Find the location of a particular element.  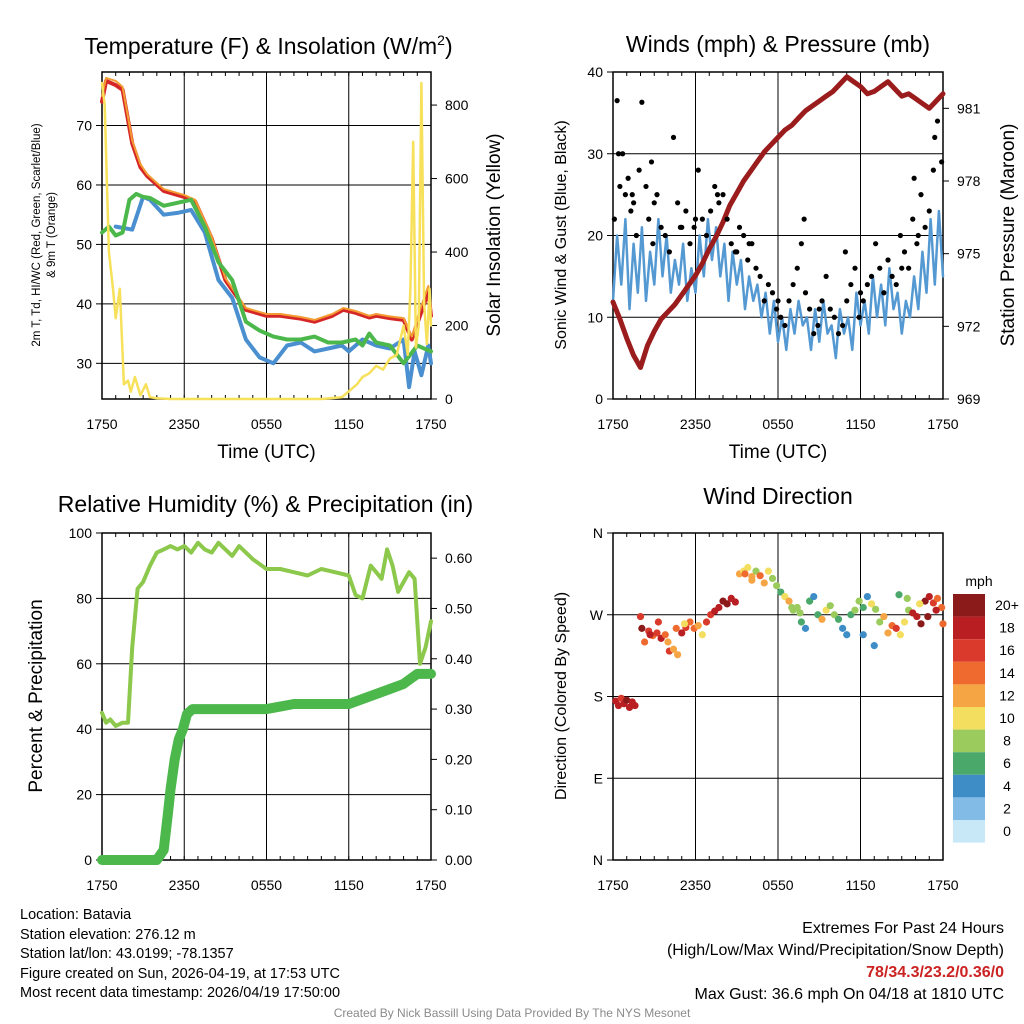

colorbar-label: 14 is located at coordinates (1007, 673).